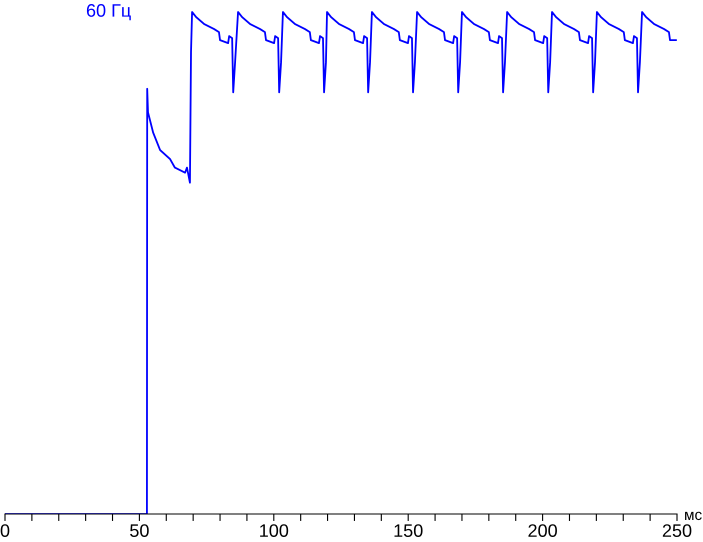 Image resolution: width=703 pixels, height=542 pixels. Describe the element at coordinates (693, 516) in the screenshot. I see `x-axis-title: мс` at that location.